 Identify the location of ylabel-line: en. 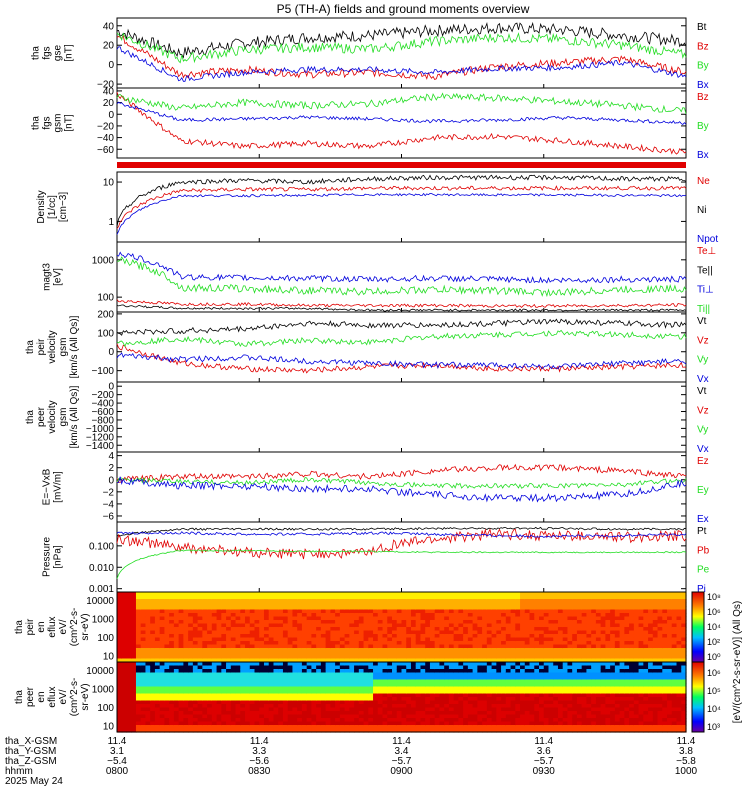
(41, 626).